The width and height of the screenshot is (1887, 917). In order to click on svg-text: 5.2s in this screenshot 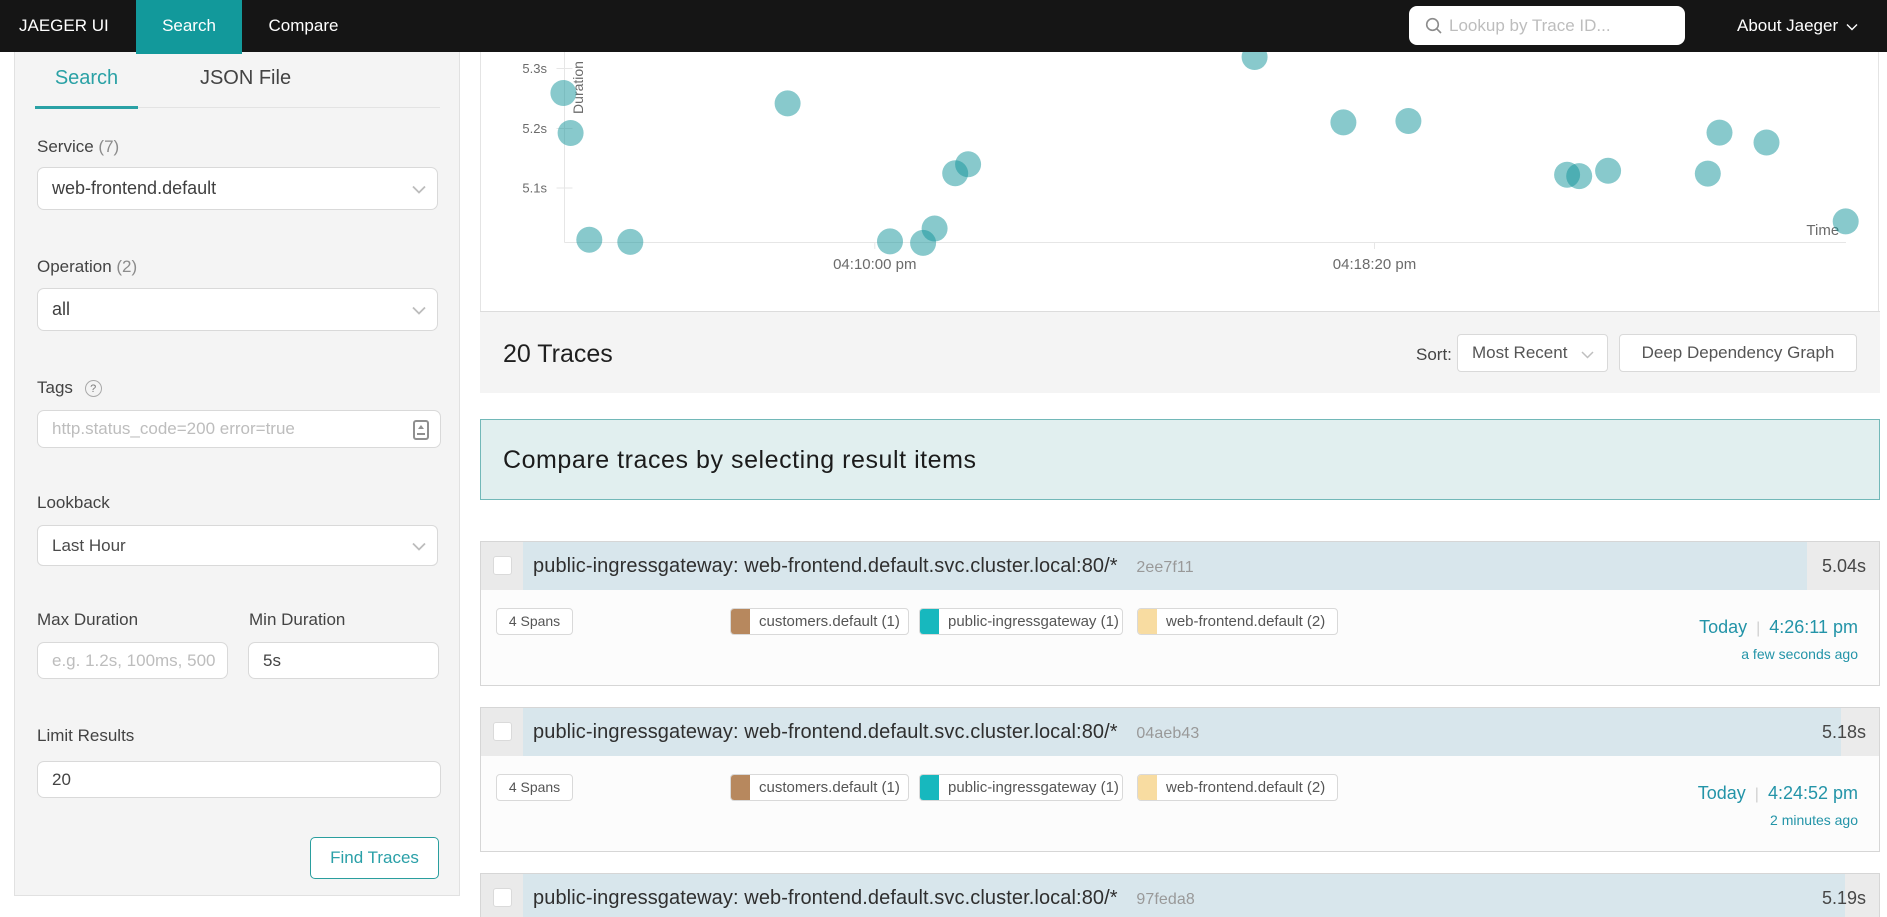, I will do `click(534, 128)`.